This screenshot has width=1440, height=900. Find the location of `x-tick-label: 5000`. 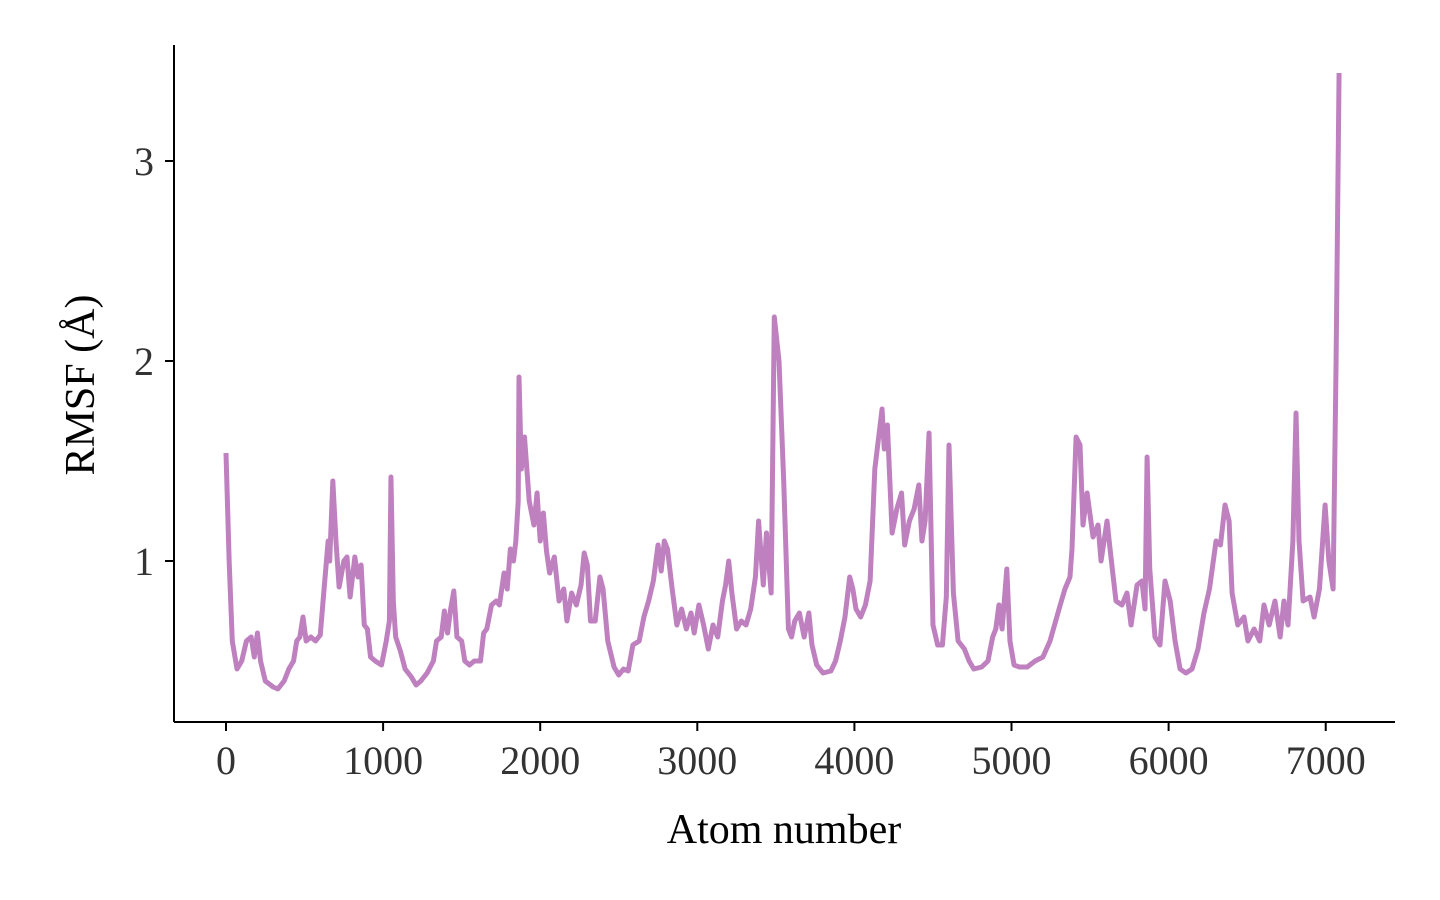

x-tick-label: 5000 is located at coordinates (1012, 760).